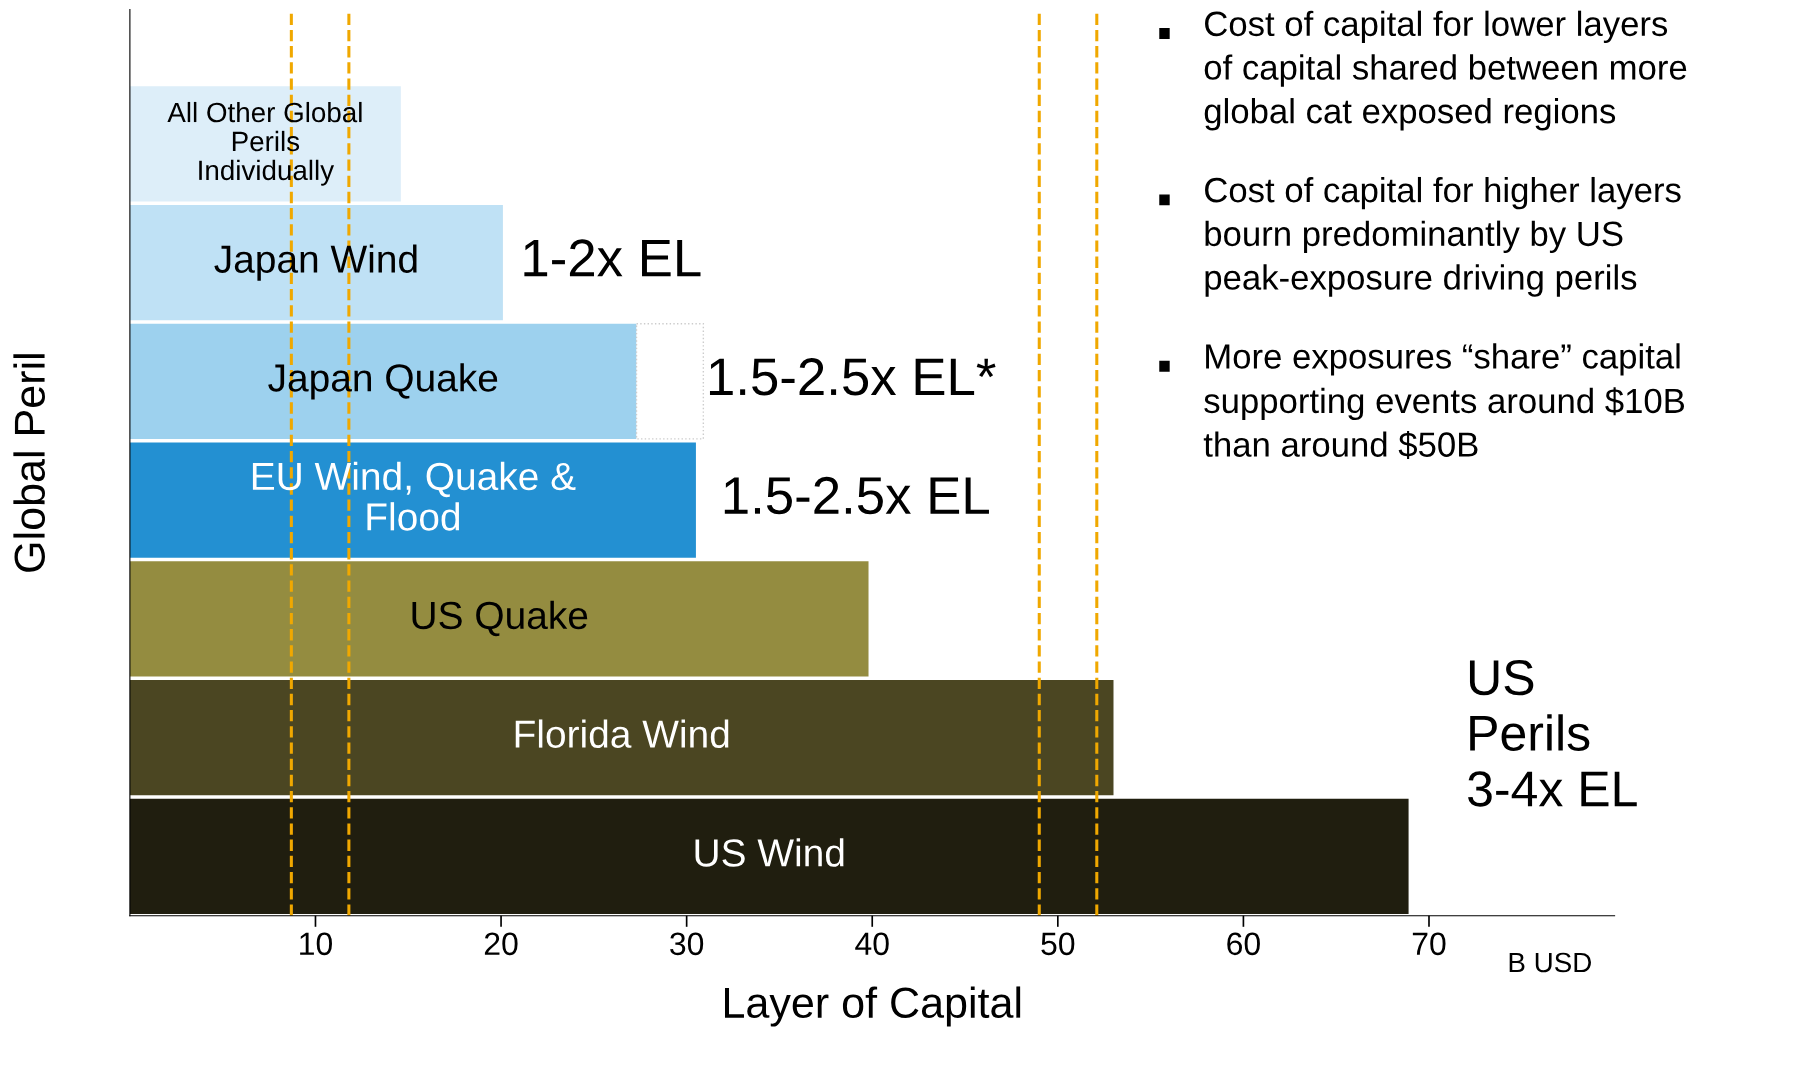 The width and height of the screenshot is (1804, 1066). What do you see at coordinates (769, 852) in the screenshot?
I see `y-tick-label: US Wind` at bounding box center [769, 852].